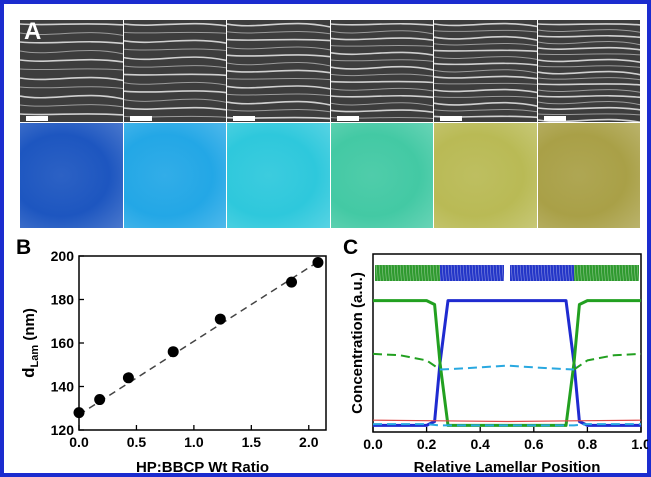 This screenshot has height=477, width=651. Describe the element at coordinates (309, 442) in the screenshot. I see `x-tick-label: 2.0` at that location.